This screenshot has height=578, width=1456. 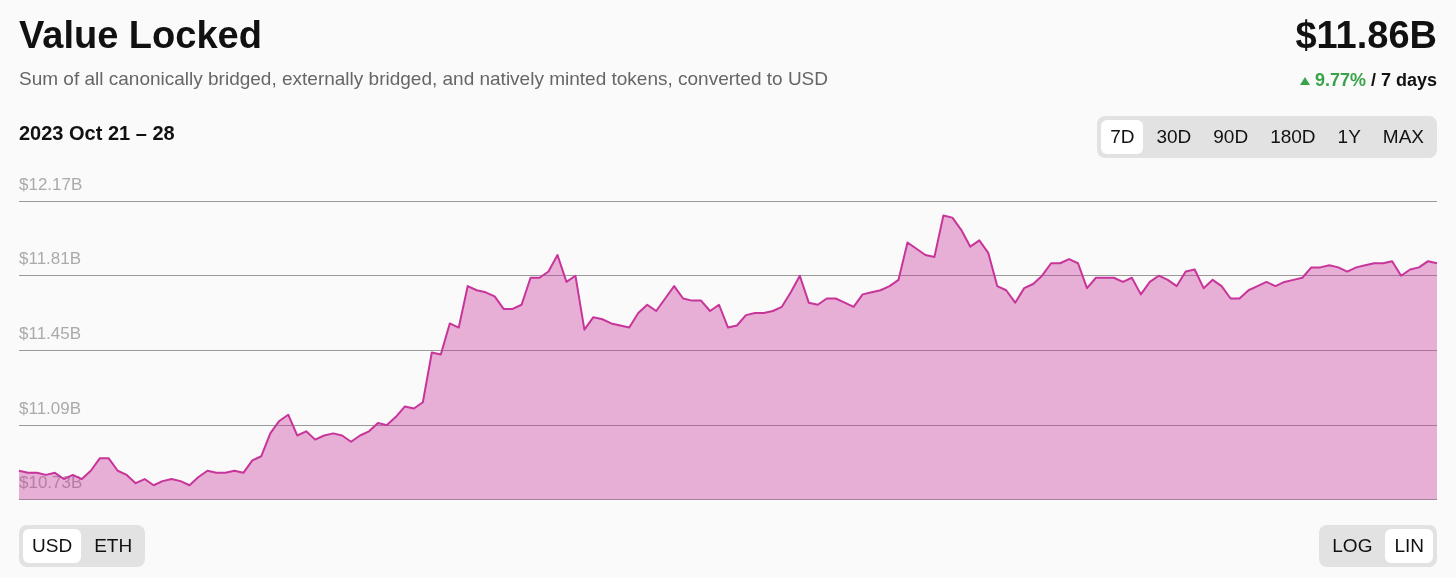 I want to click on chart-subtitle: Sum of all canonically bridged, externally bridged, and natively minted tokens, converted to USD, so click(x=423, y=79).